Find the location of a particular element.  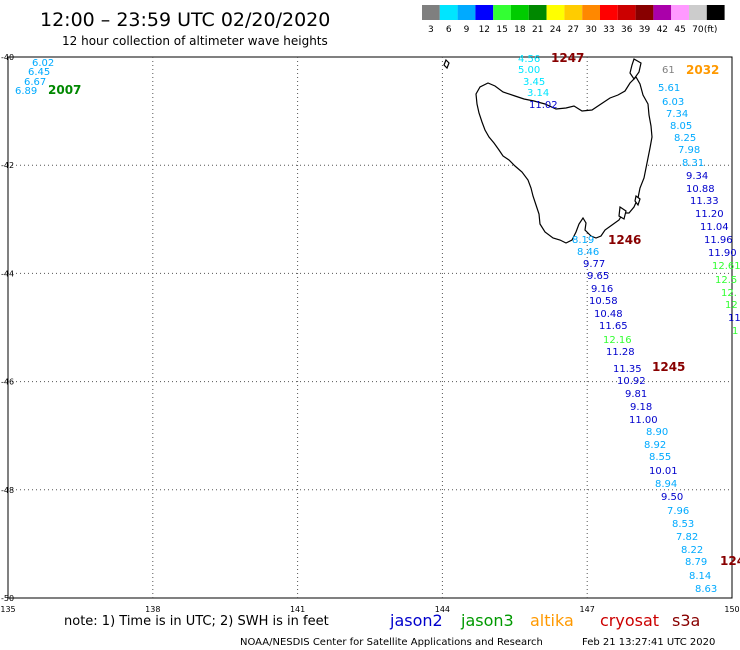

wave-height-label: 11.28 is located at coordinates (620, 352).